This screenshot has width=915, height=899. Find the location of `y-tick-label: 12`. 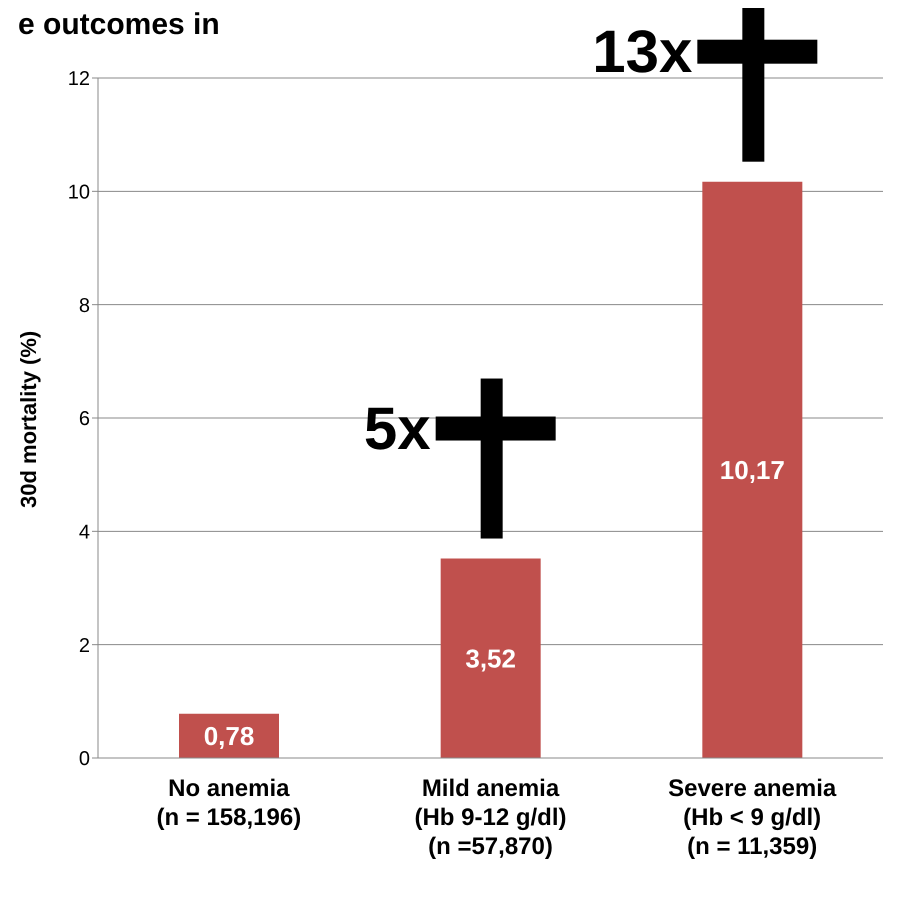

y-tick-label: 12 is located at coordinates (79, 79).